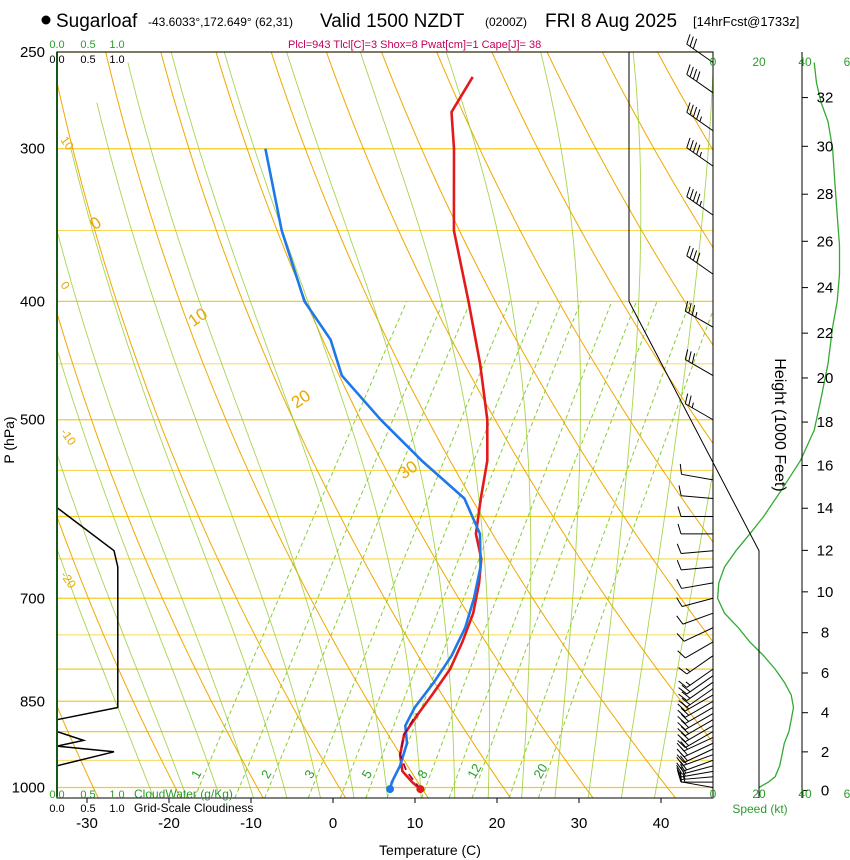  I want to click on temp-tick-label: -10, so click(251, 823).